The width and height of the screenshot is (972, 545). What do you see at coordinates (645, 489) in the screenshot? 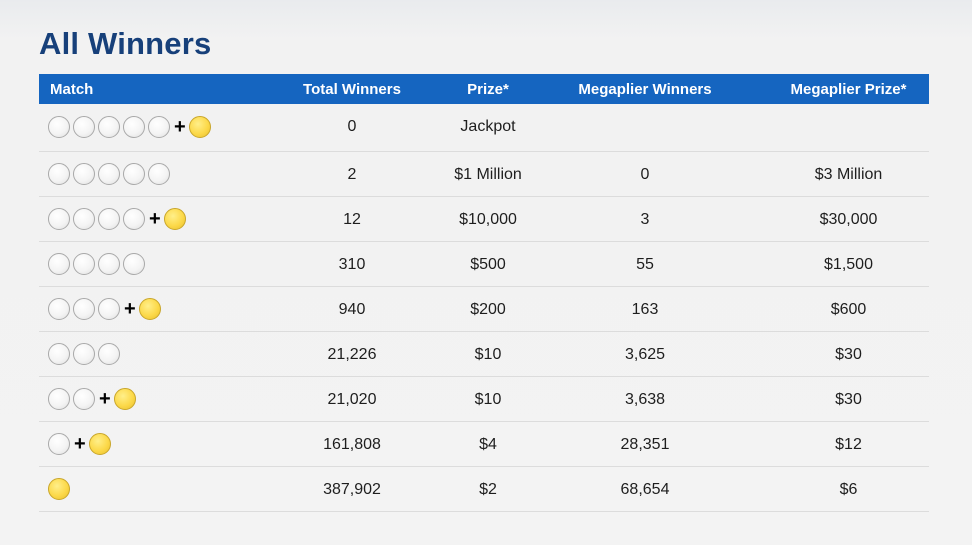
I see `megaplier-winners-cell: 68,654` at bounding box center [645, 489].